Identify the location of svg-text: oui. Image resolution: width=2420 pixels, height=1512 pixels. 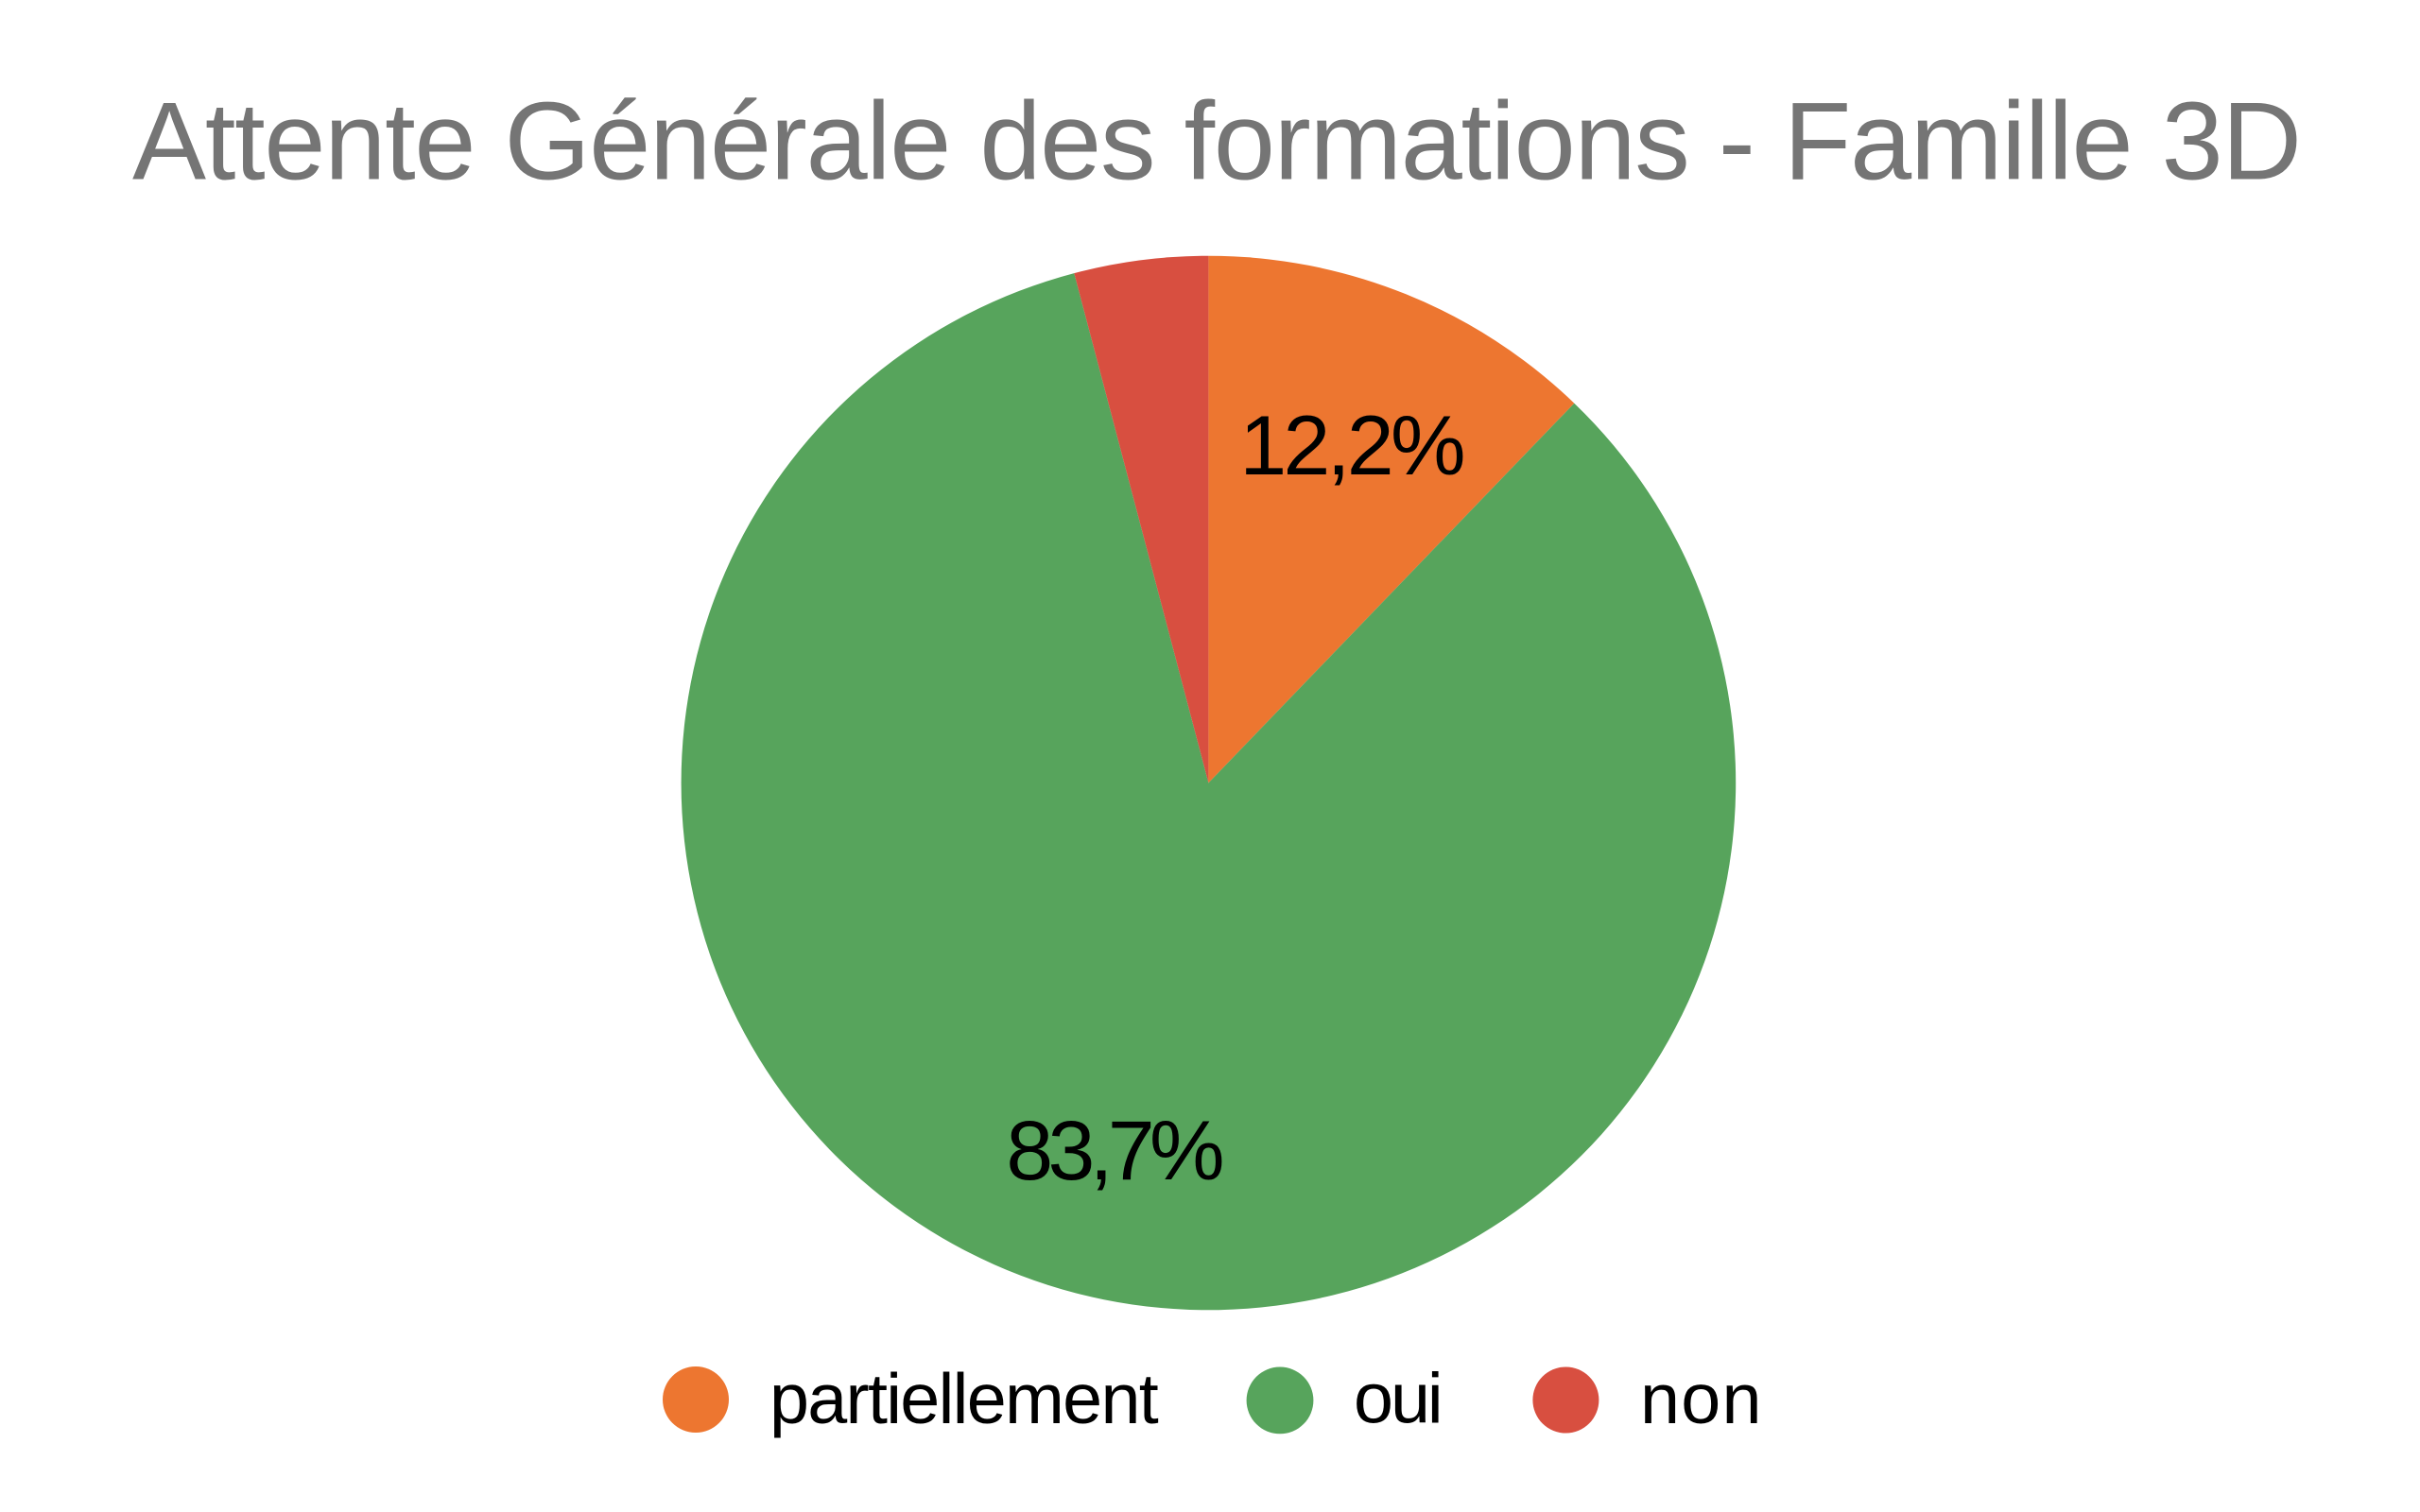
(1398, 1398).